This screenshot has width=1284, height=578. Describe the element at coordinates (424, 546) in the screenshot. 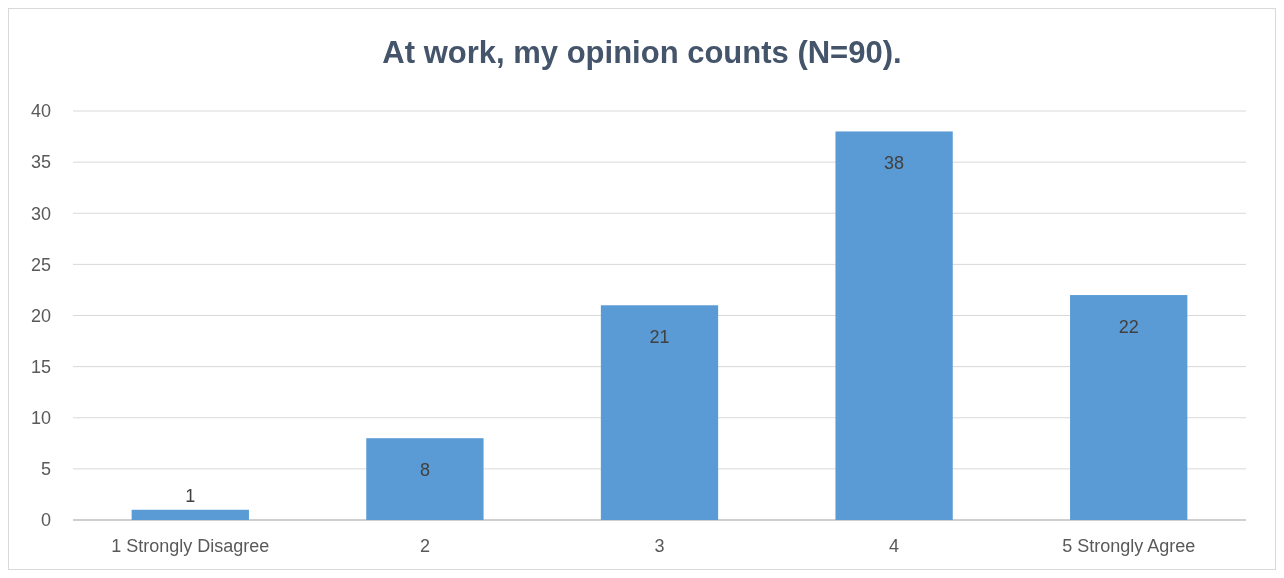

I see `x-tick-label: 2` at that location.